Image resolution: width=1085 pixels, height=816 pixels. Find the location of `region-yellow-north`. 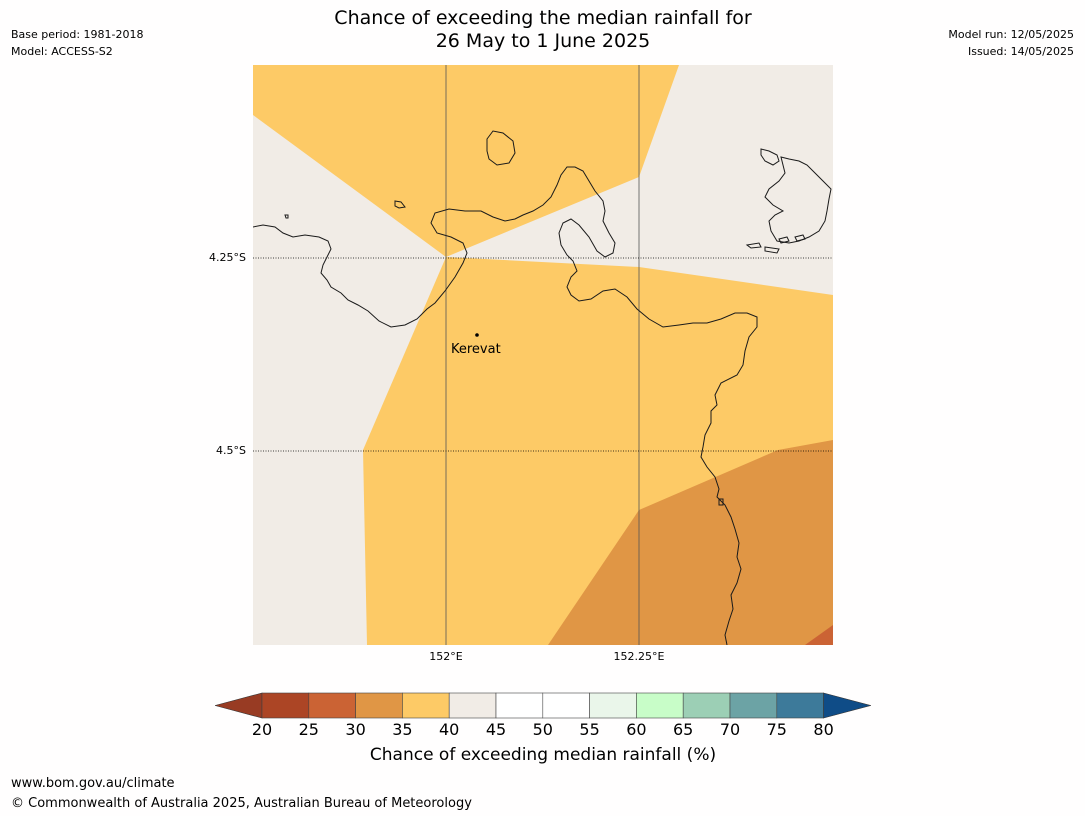

region-yellow-north is located at coordinates (466, 161).